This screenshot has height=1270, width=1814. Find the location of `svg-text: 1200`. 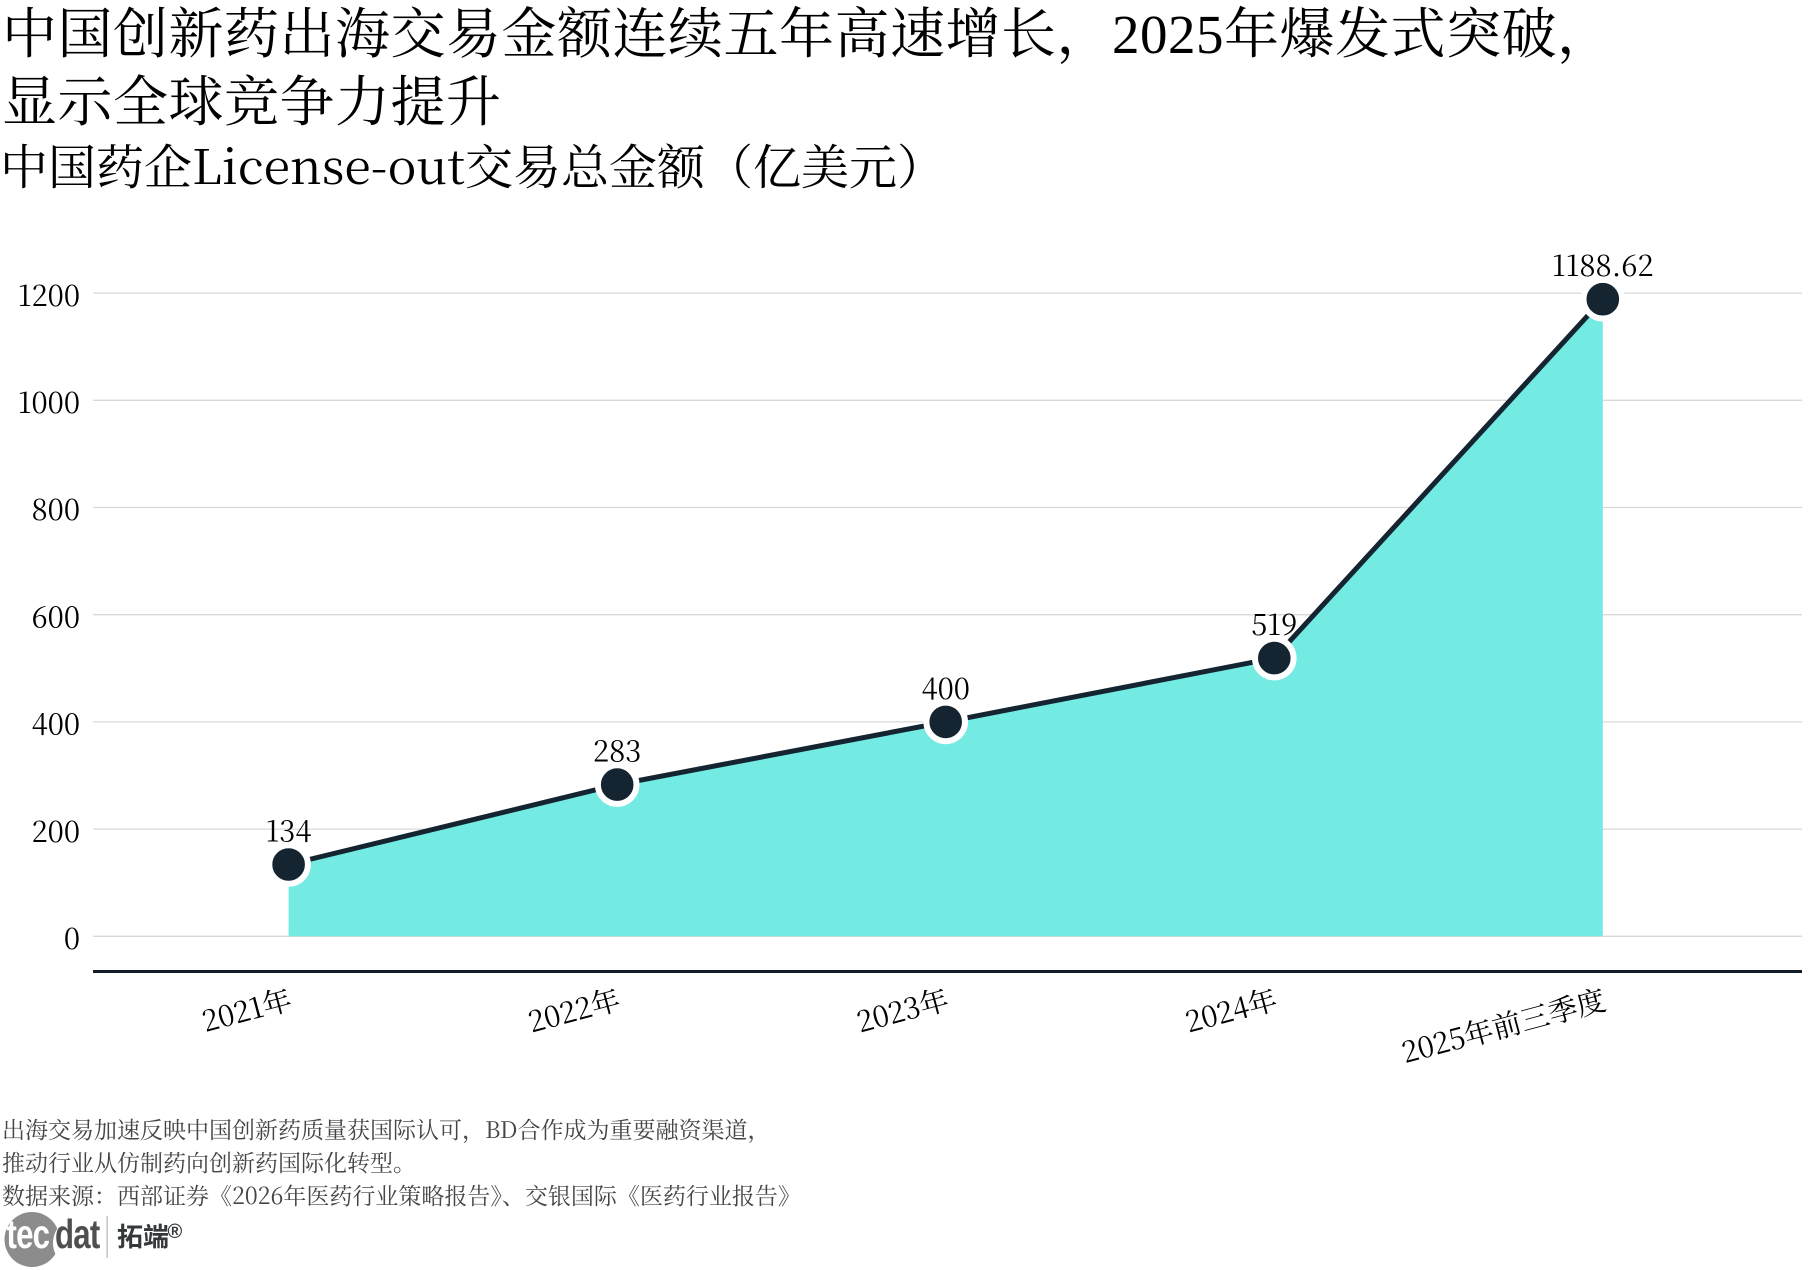

svg-text: 1200 is located at coordinates (49, 294).